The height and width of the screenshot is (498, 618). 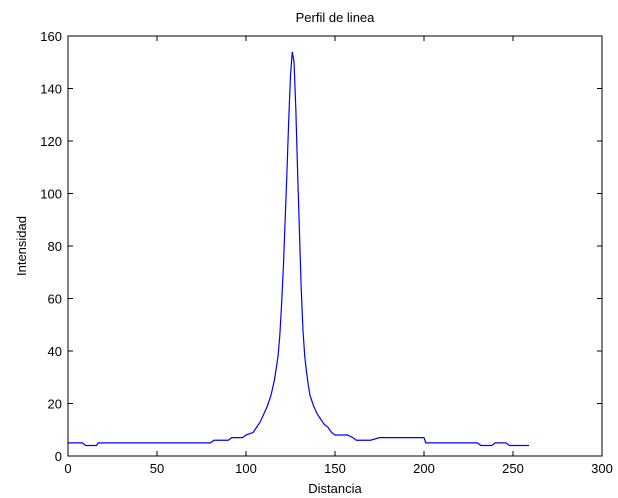 What do you see at coordinates (21, 246) in the screenshot?
I see `y-axis-title: Intensidad` at bounding box center [21, 246].